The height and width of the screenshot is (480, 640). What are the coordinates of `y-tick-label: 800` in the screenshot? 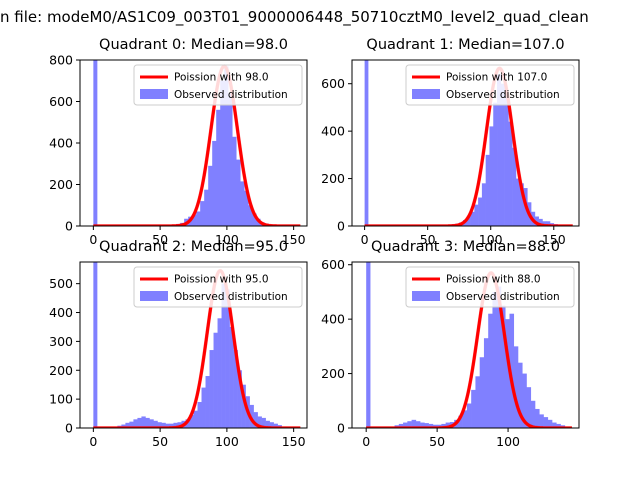 It's located at (61, 60).